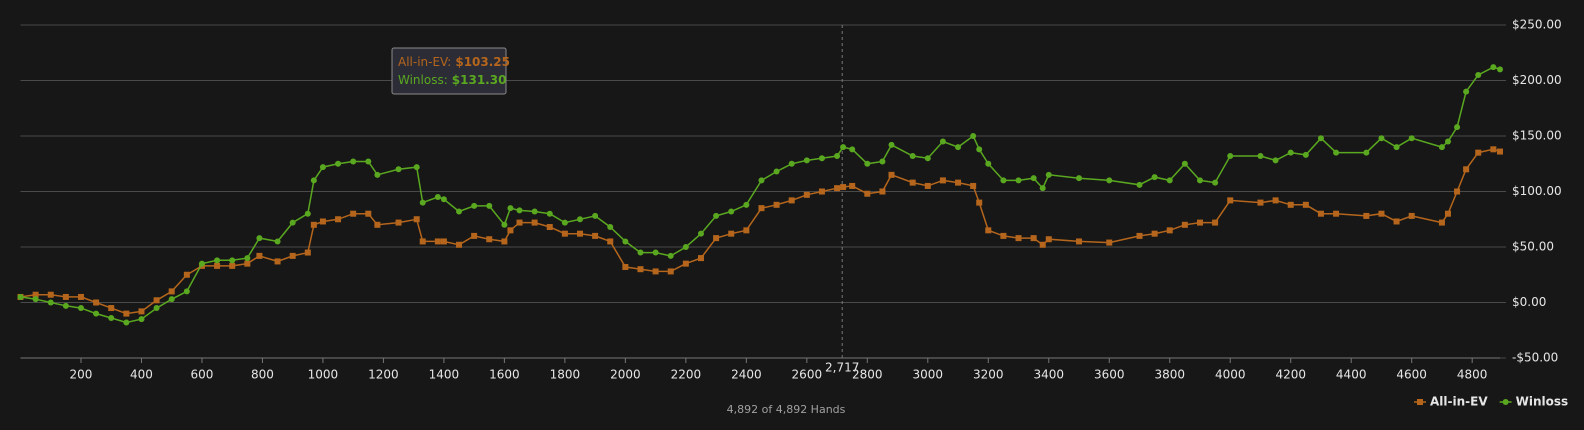 This screenshot has height=430, width=1584. What do you see at coordinates (423, 80) in the screenshot?
I see `tooltip-label: Winloss:` at bounding box center [423, 80].